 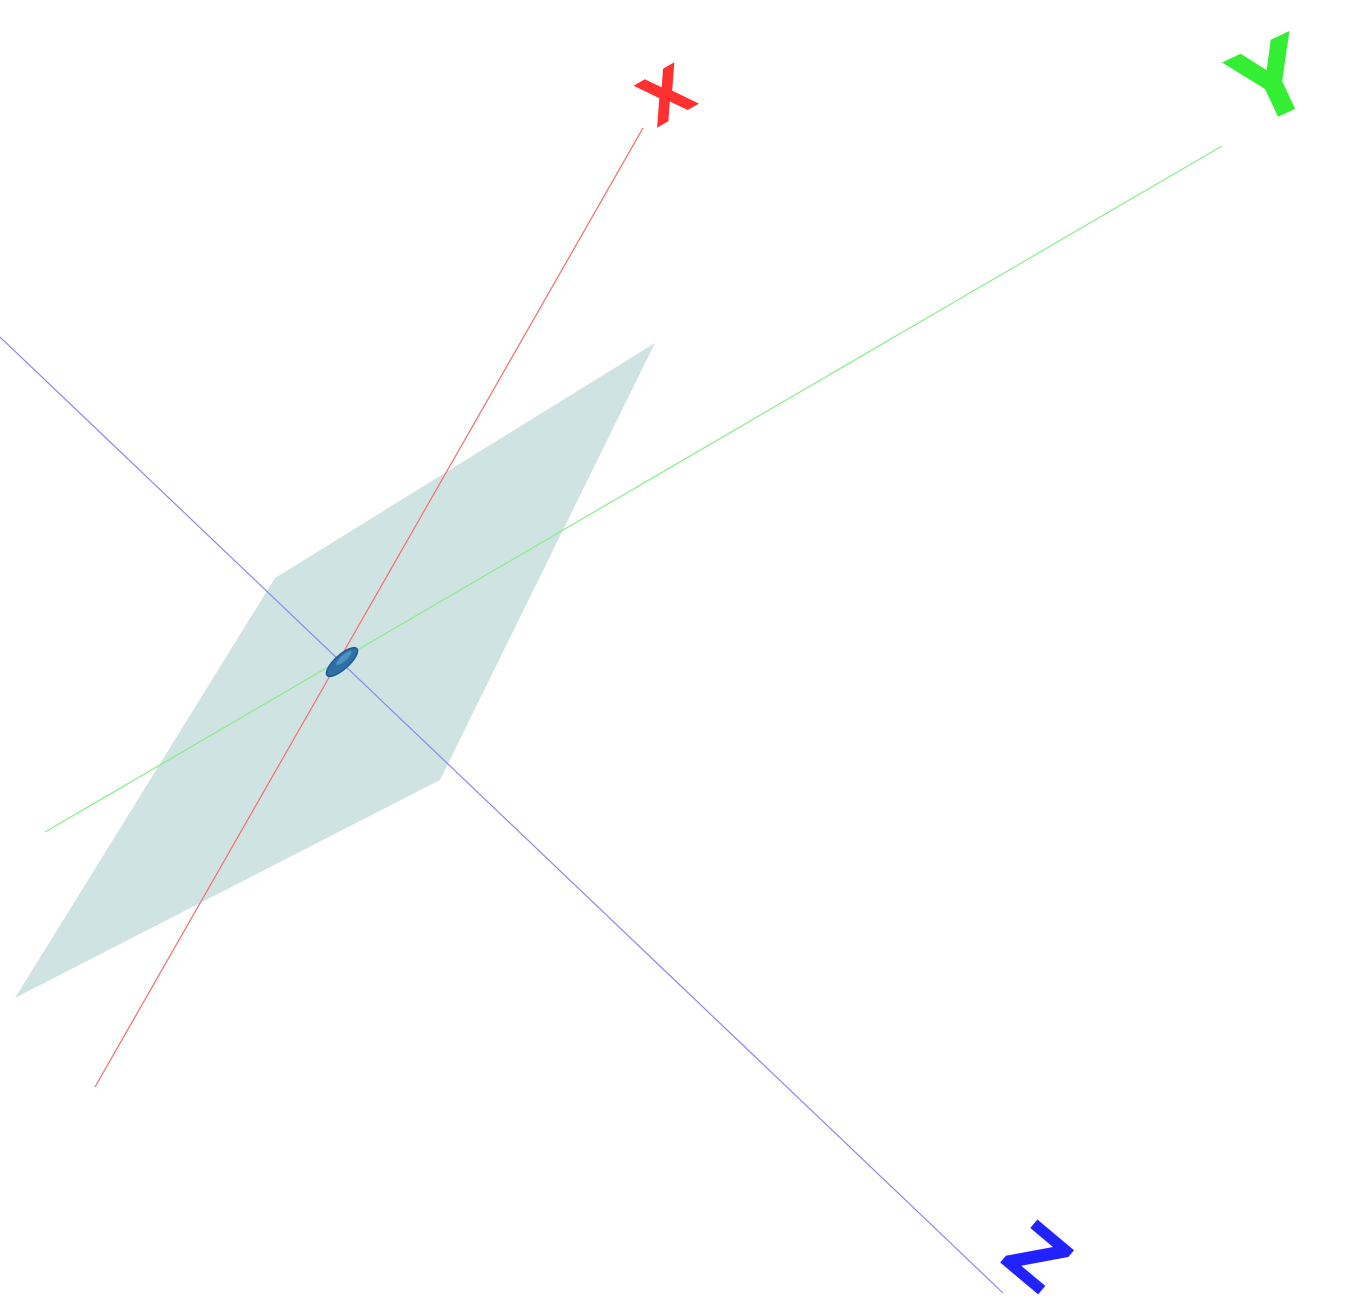 What do you see at coordinates (344, 658) in the screenshot?
I see `origin-marker-highlight` at bounding box center [344, 658].